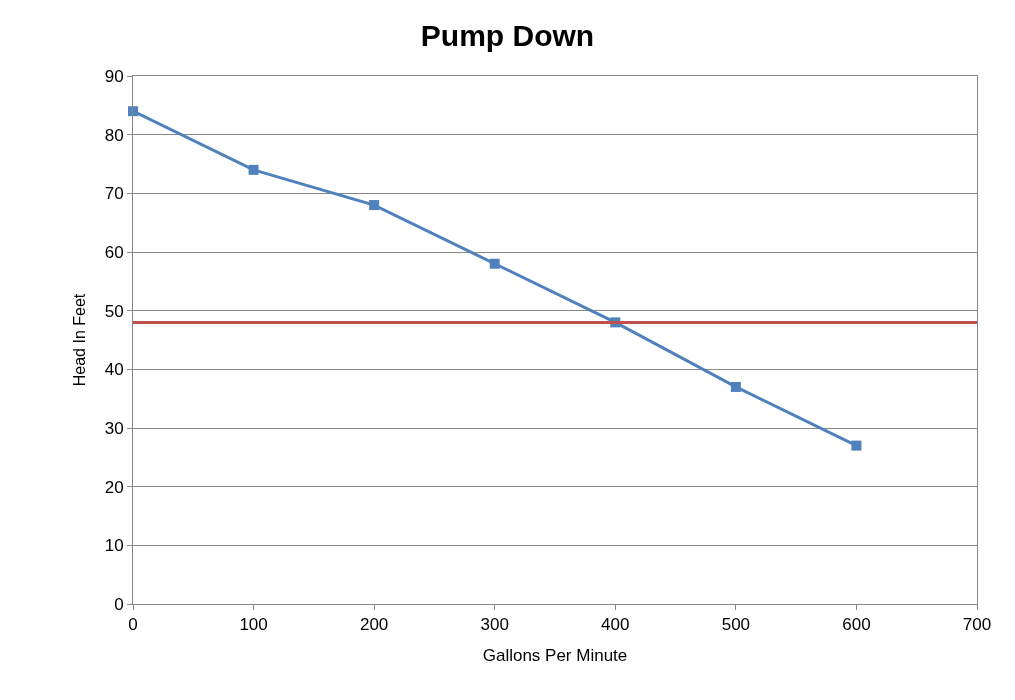 This screenshot has width=1015, height=700. I want to click on x-tick-label: 0, so click(133, 625).